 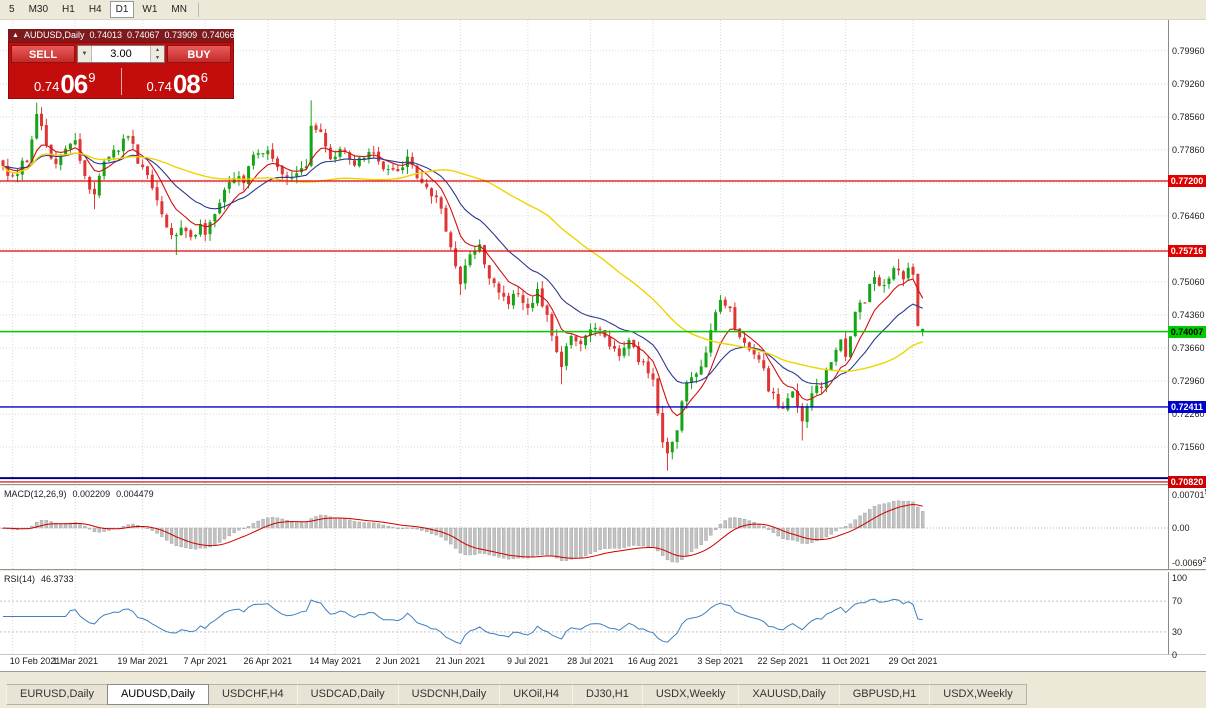 I want to click on ohlc-close: 0.74066, so click(x=218, y=35).